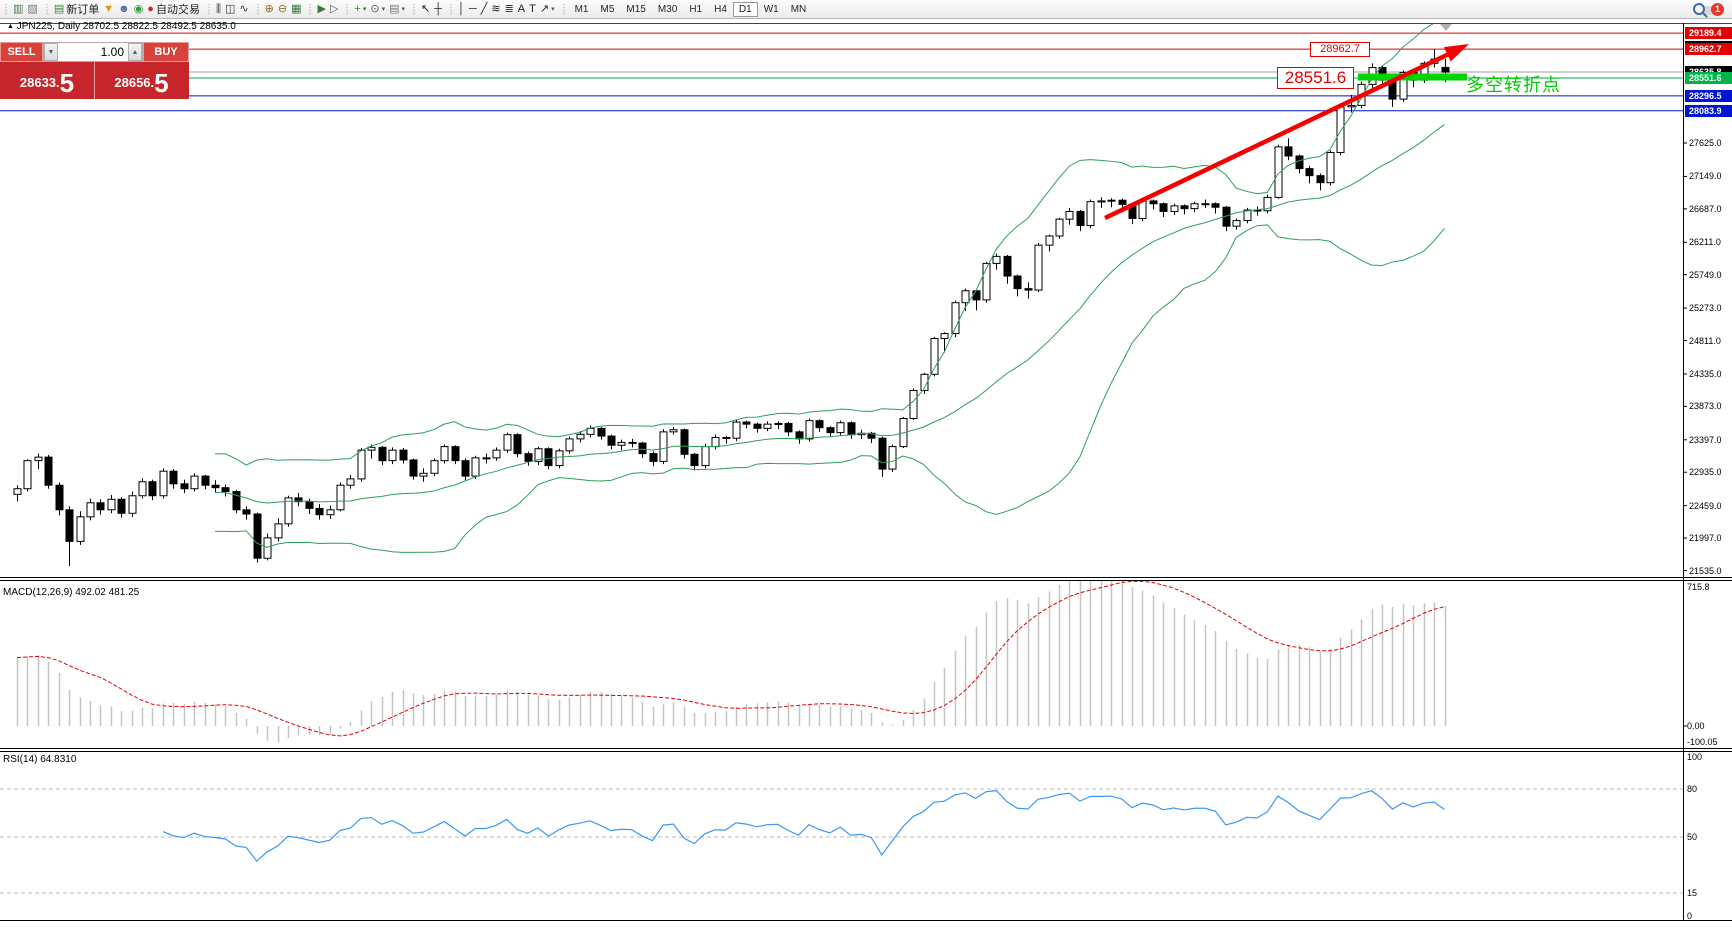  I want to click on toolbar-group: │ ─ ╱ ≋ ≣ A T ↗ ▾, so click(503, 9).